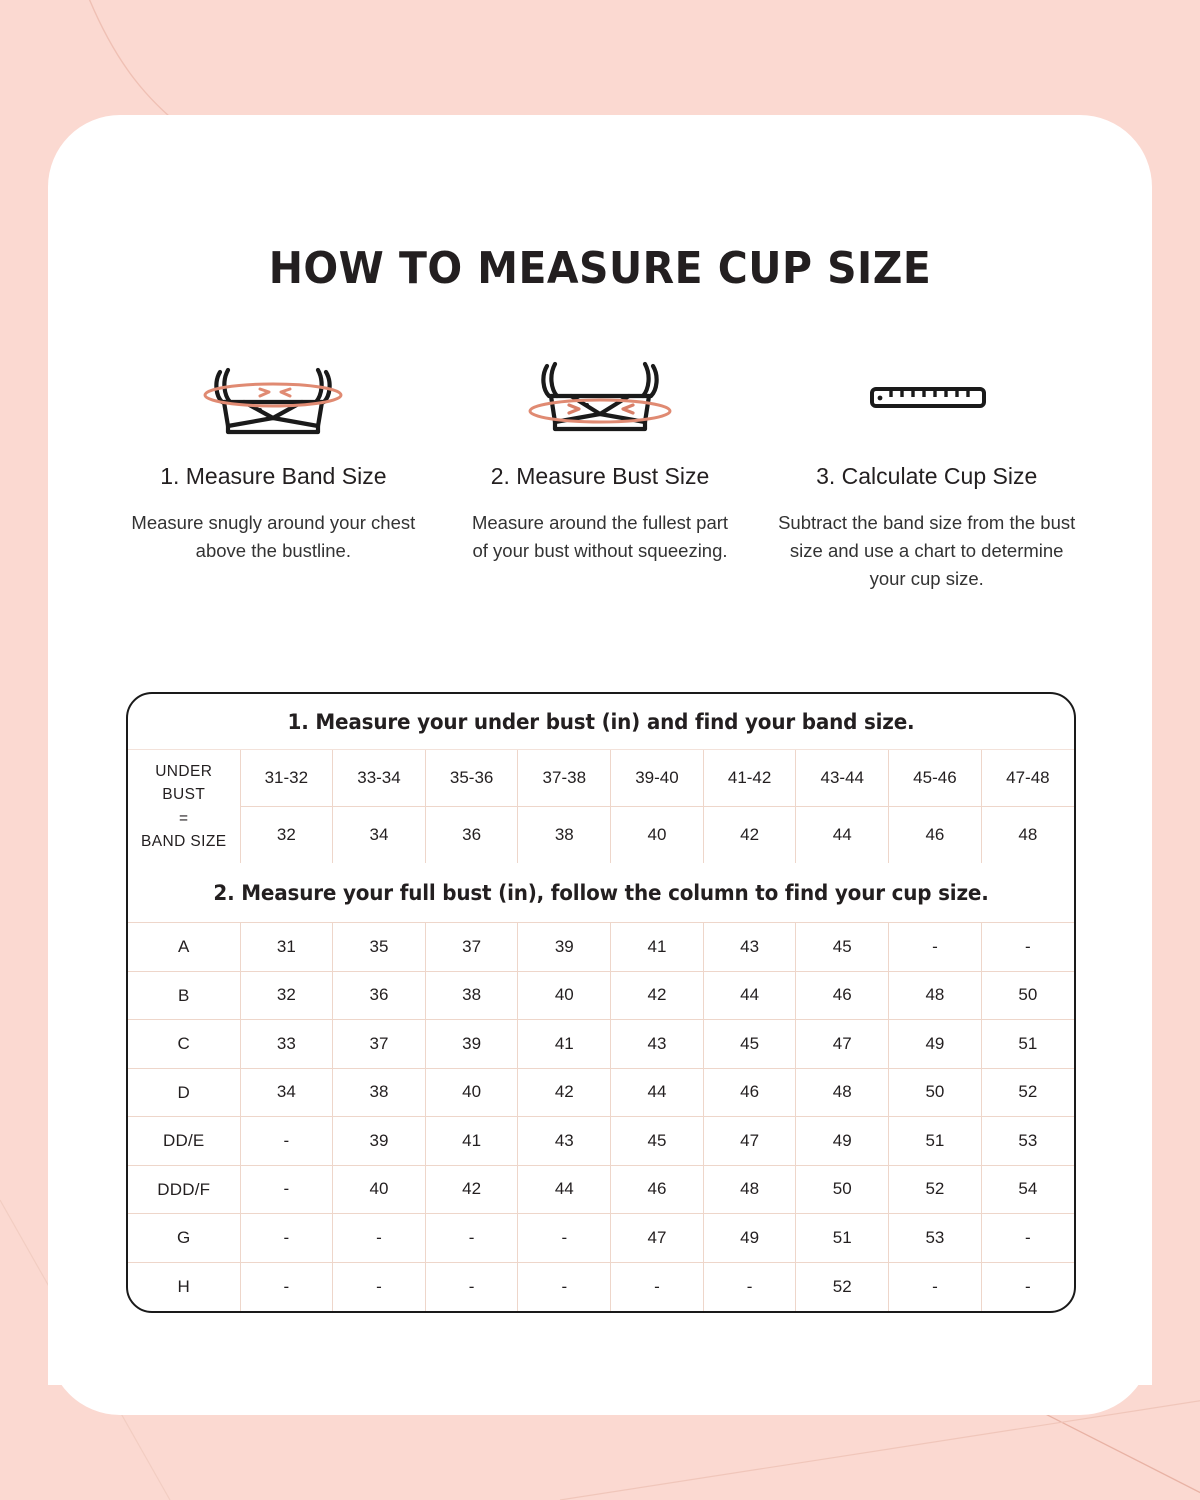 Image resolution: width=1200 pixels, height=1500 pixels. Describe the element at coordinates (564, 778) in the screenshot. I see `underbust-range-cell: 37-38` at that location.